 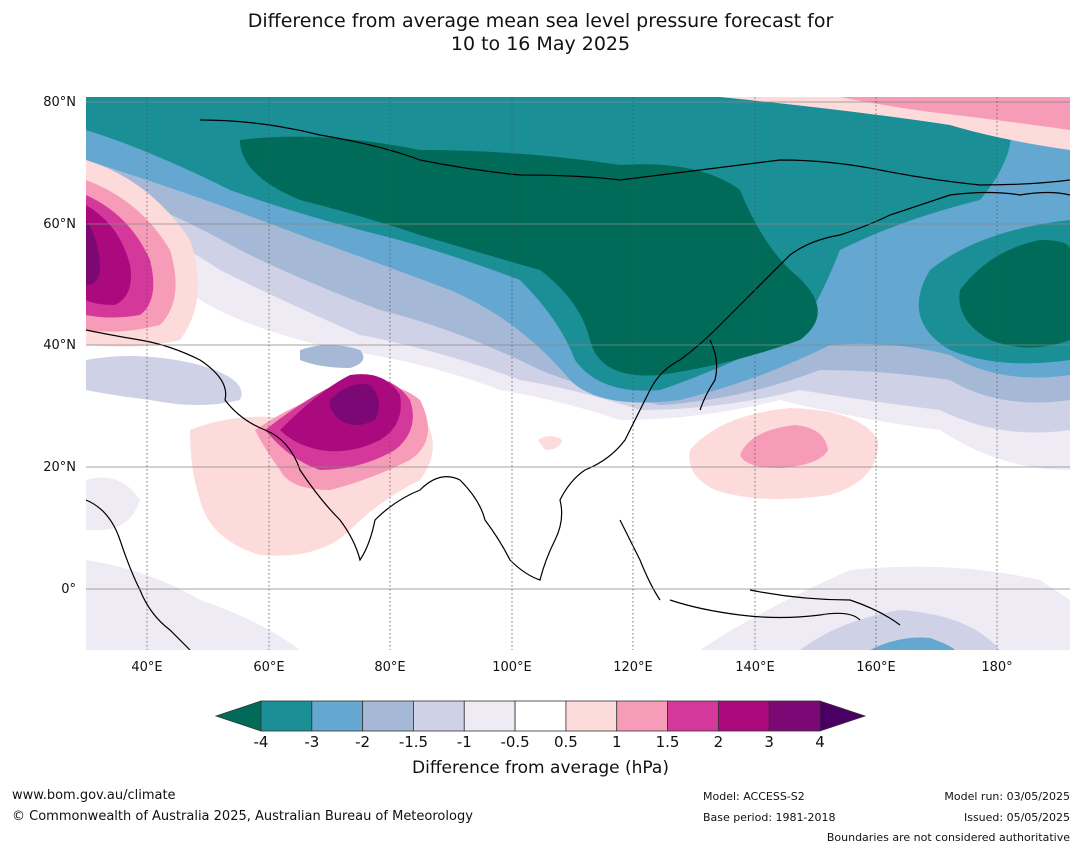 What do you see at coordinates (769, 742) in the screenshot?
I see `colorbar-tick-label: 3` at bounding box center [769, 742].